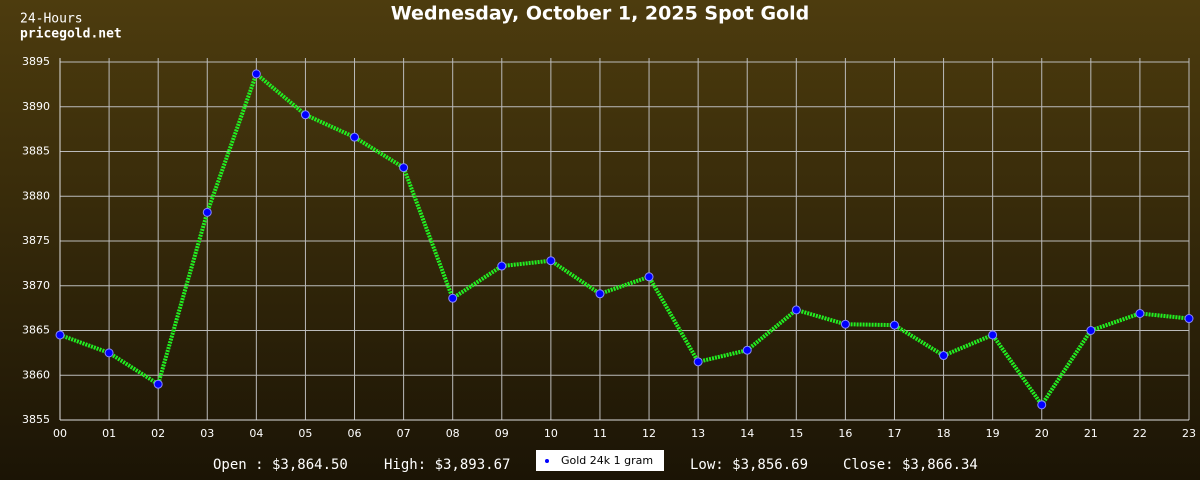 The height and width of the screenshot is (480, 1200). Describe the element at coordinates (698, 433) in the screenshot. I see `x-tick-label: 13` at that location.